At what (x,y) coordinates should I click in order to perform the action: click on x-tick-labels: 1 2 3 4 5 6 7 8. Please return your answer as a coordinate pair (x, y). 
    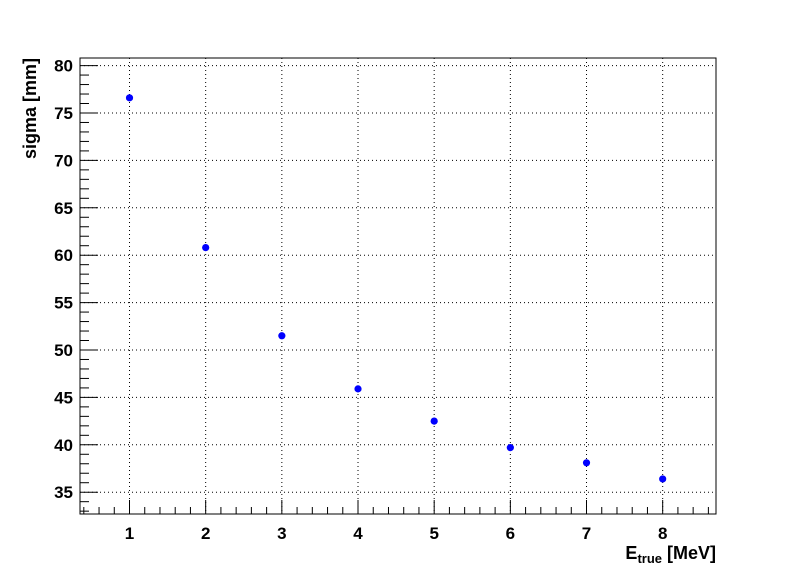
    Looking at the image, I should click on (396, 533).